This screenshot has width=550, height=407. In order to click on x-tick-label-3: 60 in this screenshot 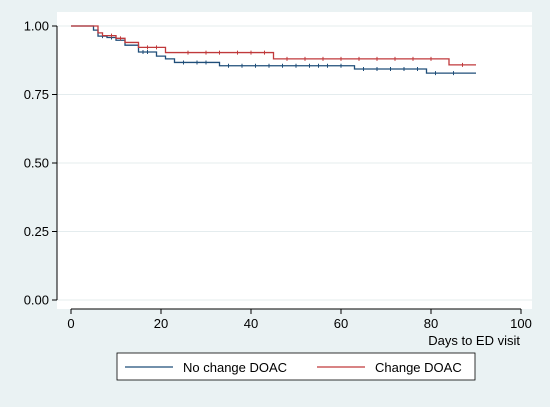, I will do `click(341, 323)`.